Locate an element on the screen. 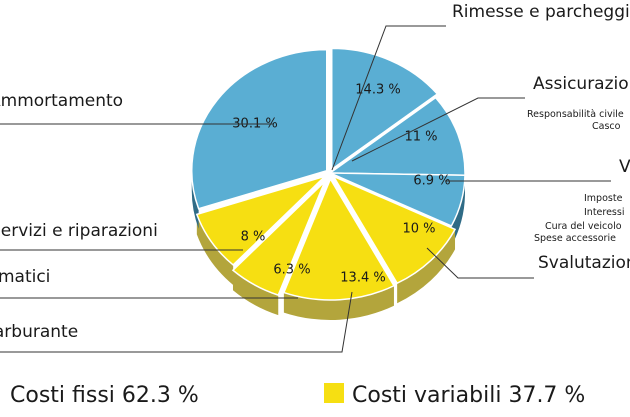 This screenshot has height=417, width=630. category-label: Pneumatici is located at coordinates (25, 277).